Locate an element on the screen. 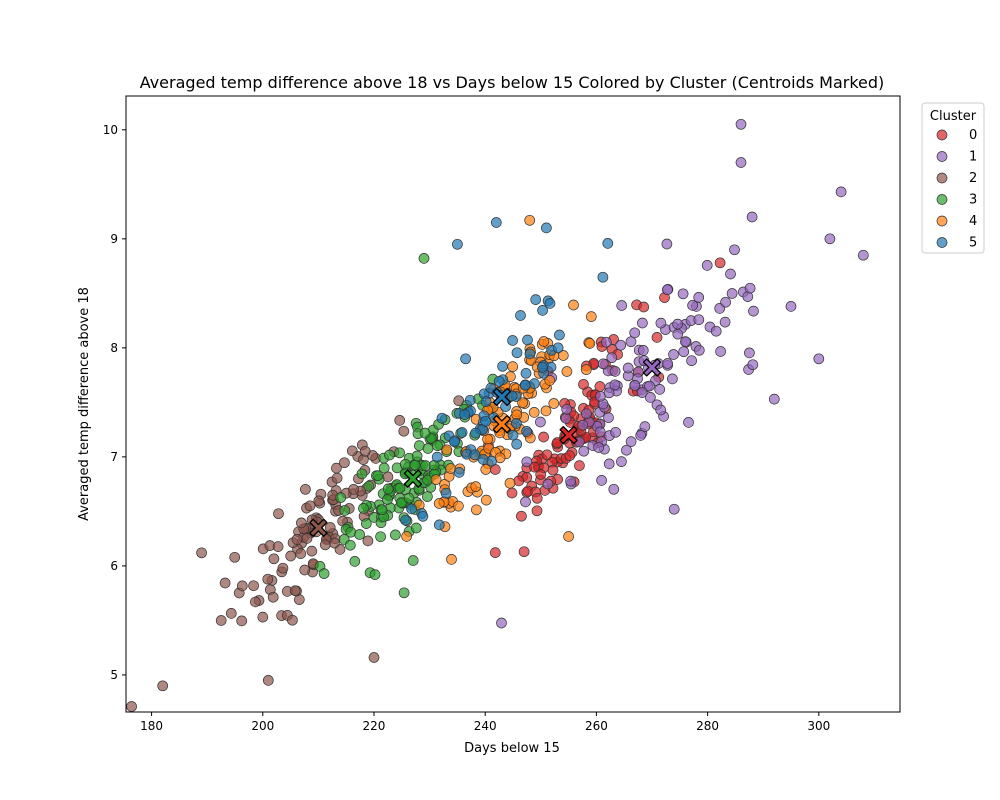 This screenshot has height=800, width=1000. x-tick-label: 200 is located at coordinates (262, 726).